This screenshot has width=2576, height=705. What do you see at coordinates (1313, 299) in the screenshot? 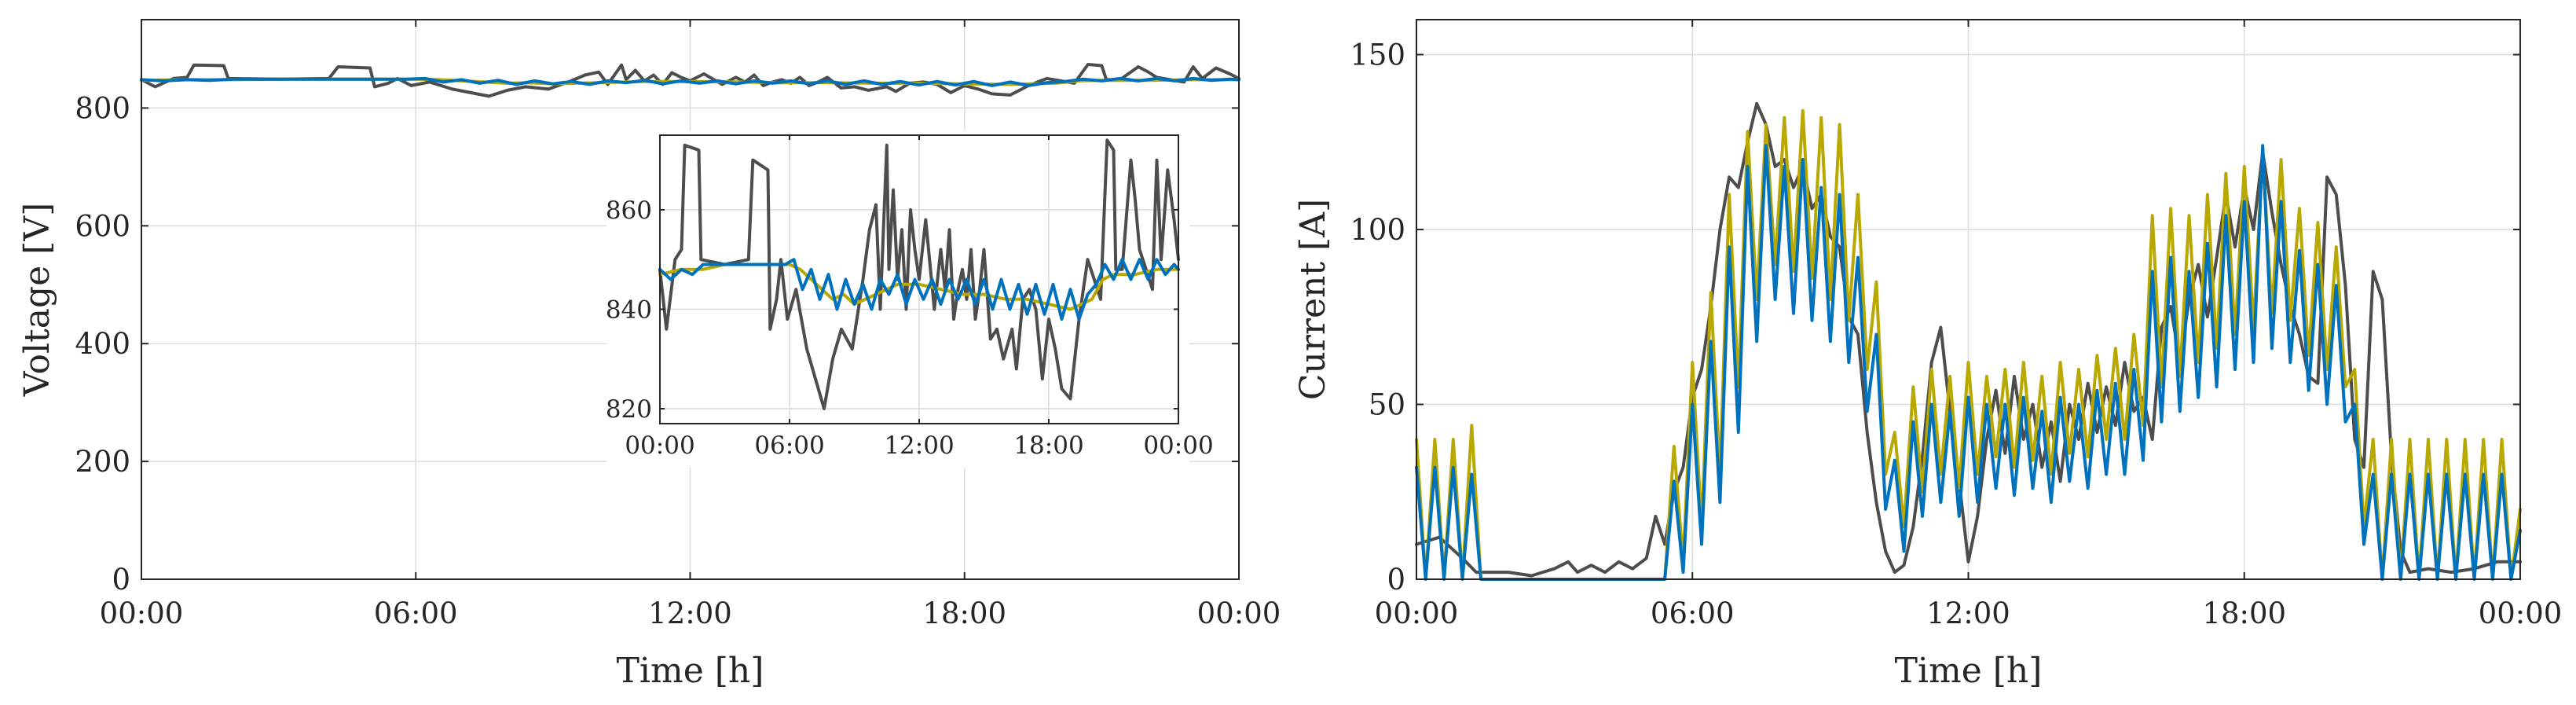
I see `current-y-axis-label: Current [A]` at bounding box center [1313, 299].